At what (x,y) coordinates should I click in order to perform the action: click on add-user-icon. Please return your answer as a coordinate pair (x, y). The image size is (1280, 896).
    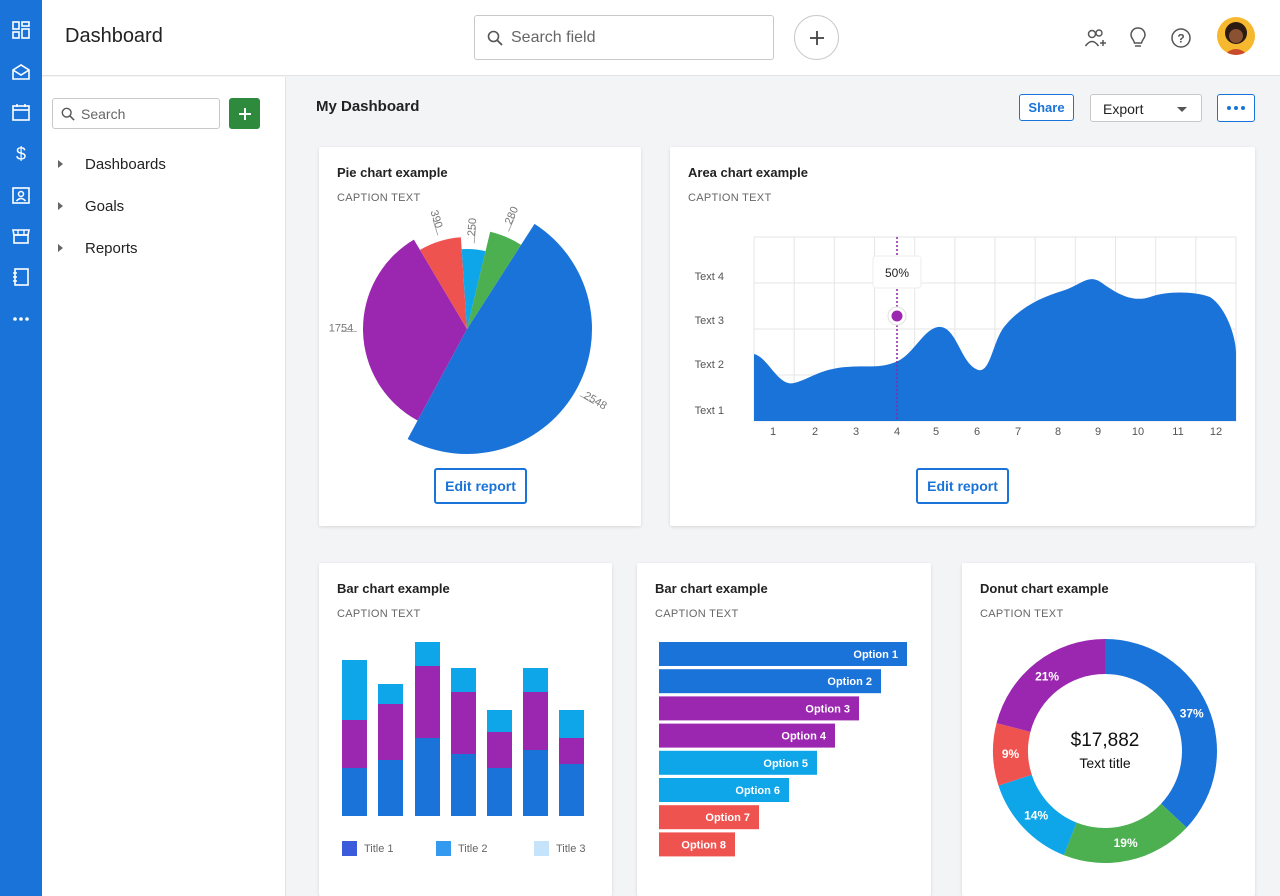
    Looking at the image, I should click on (1096, 38).